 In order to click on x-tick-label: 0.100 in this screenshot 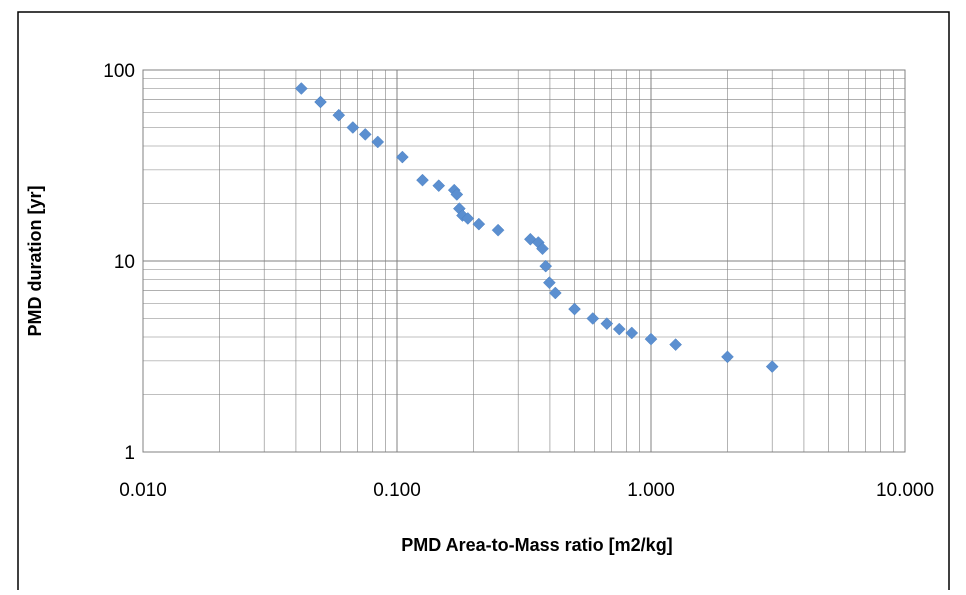, I will do `click(397, 490)`.